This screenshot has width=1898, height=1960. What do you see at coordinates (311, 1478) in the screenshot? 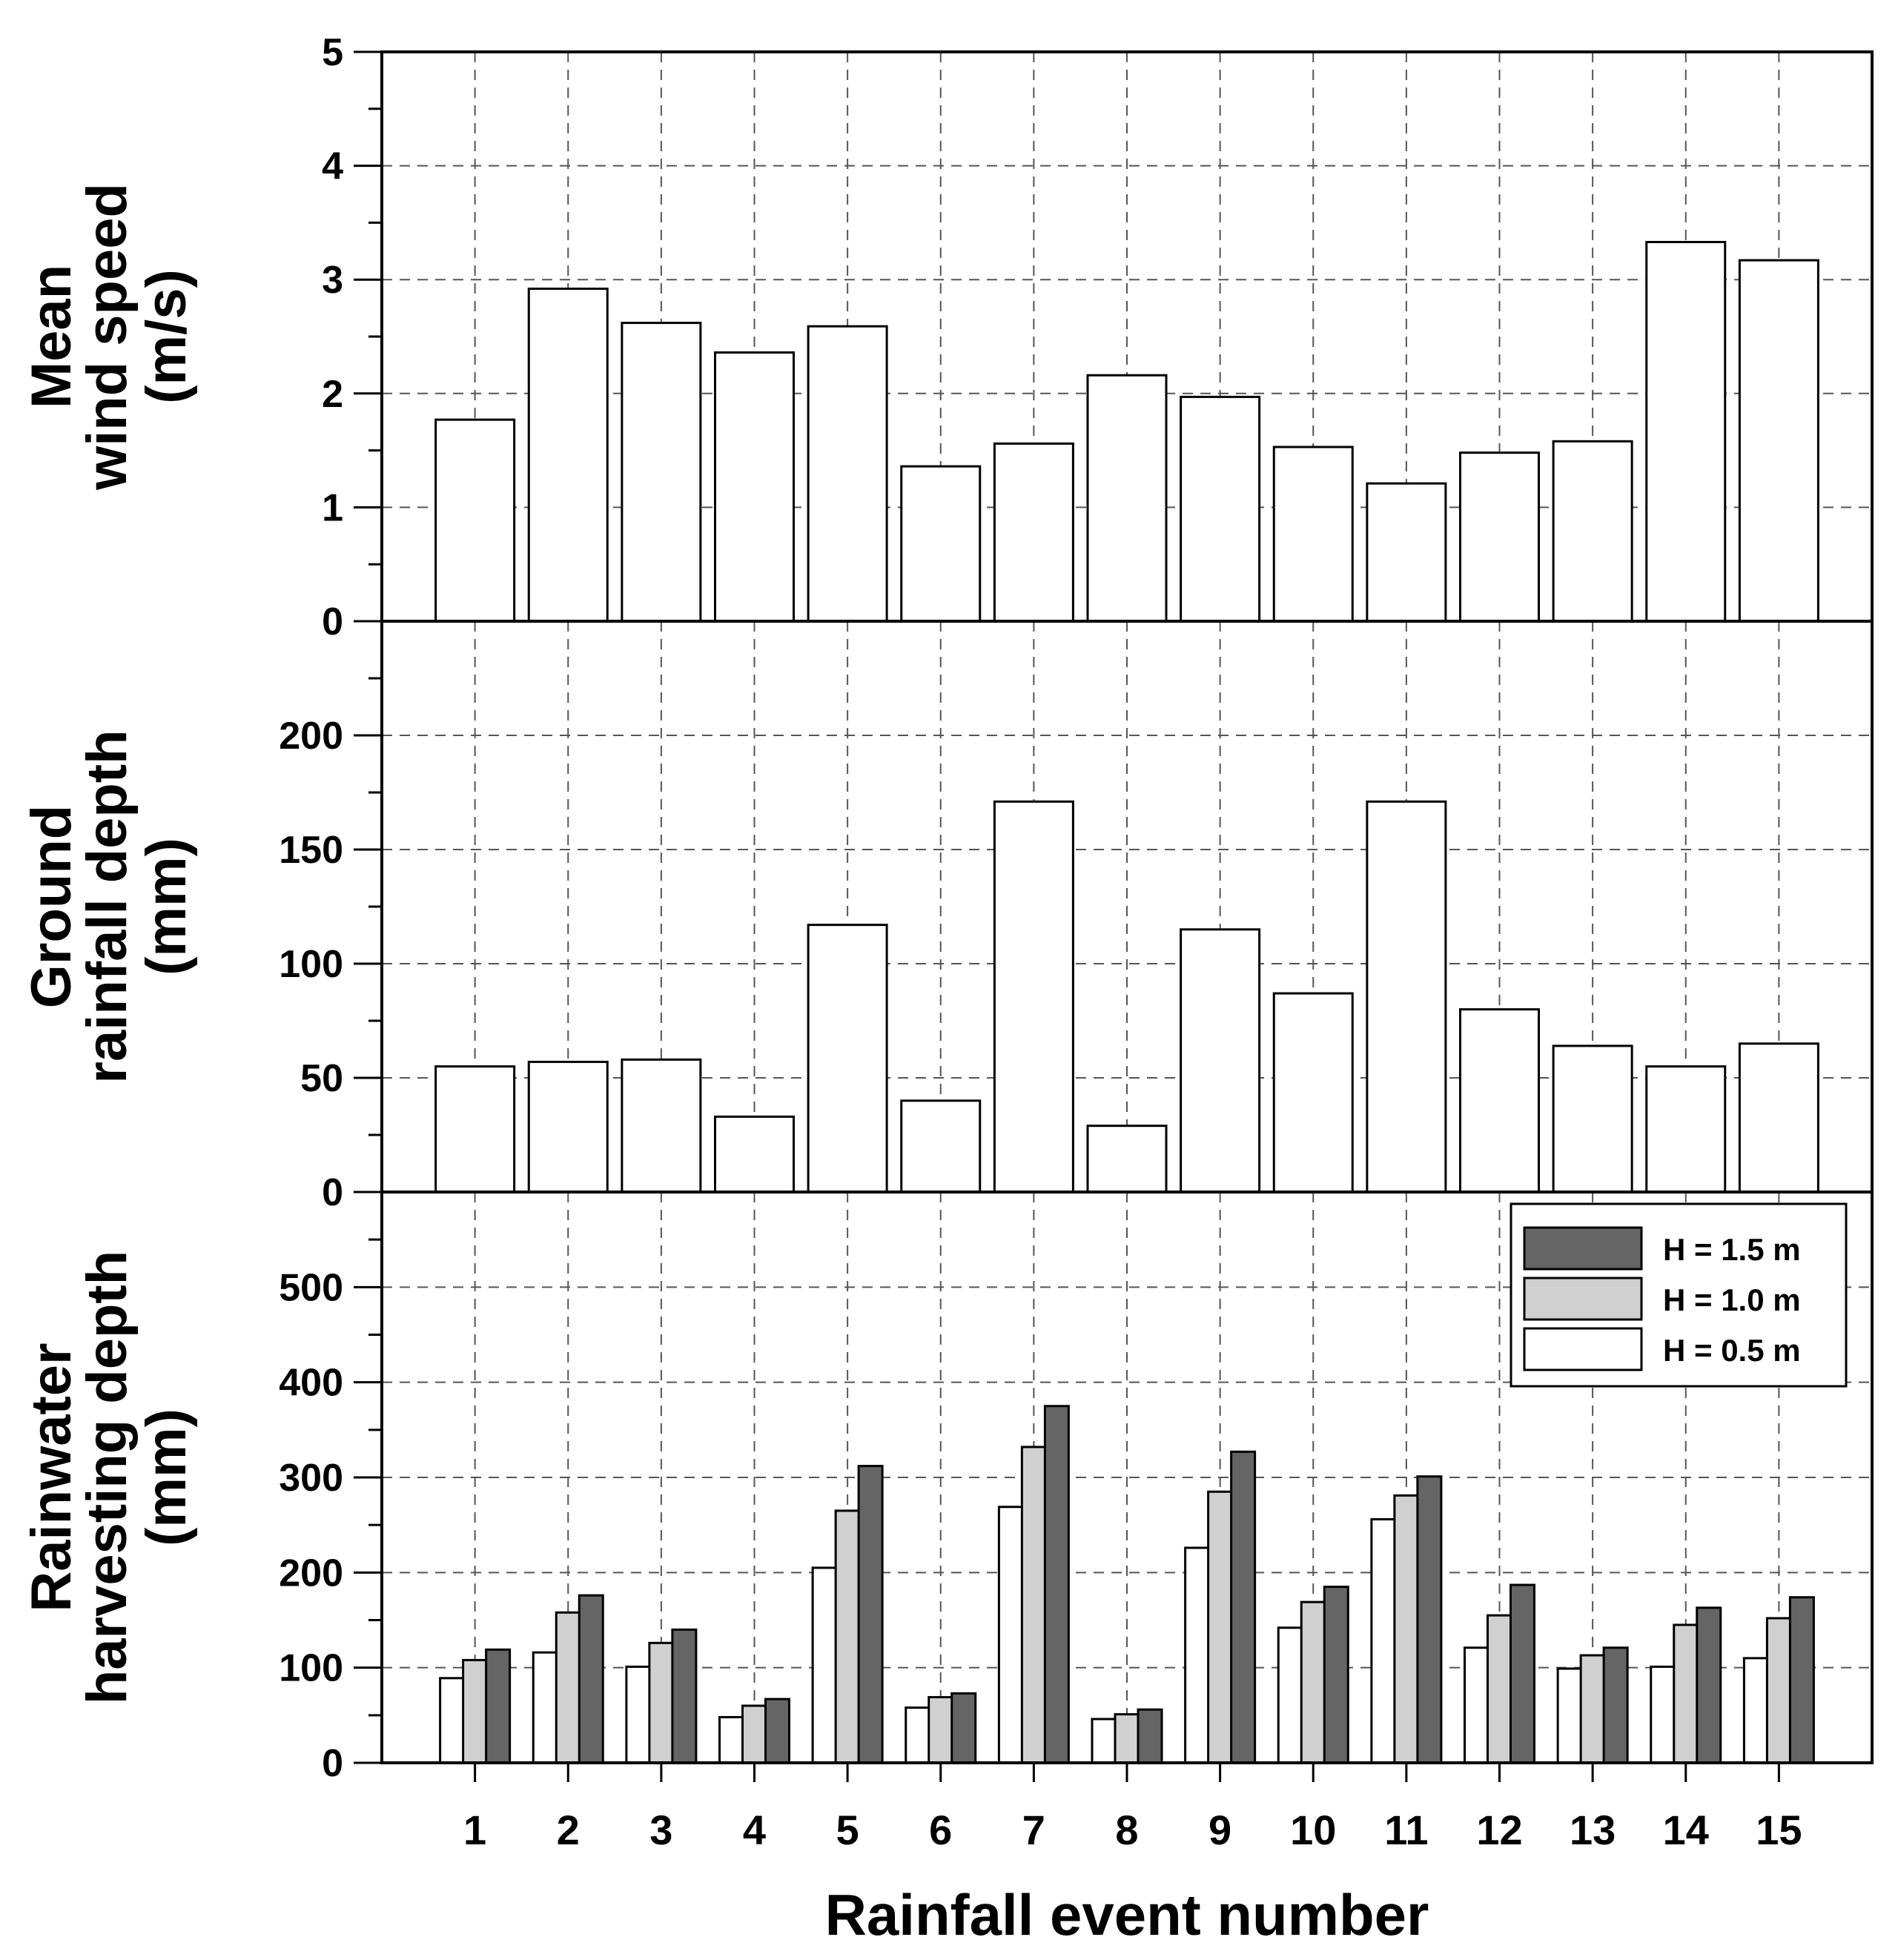
I see `y-tick-label: 300` at bounding box center [311, 1478].